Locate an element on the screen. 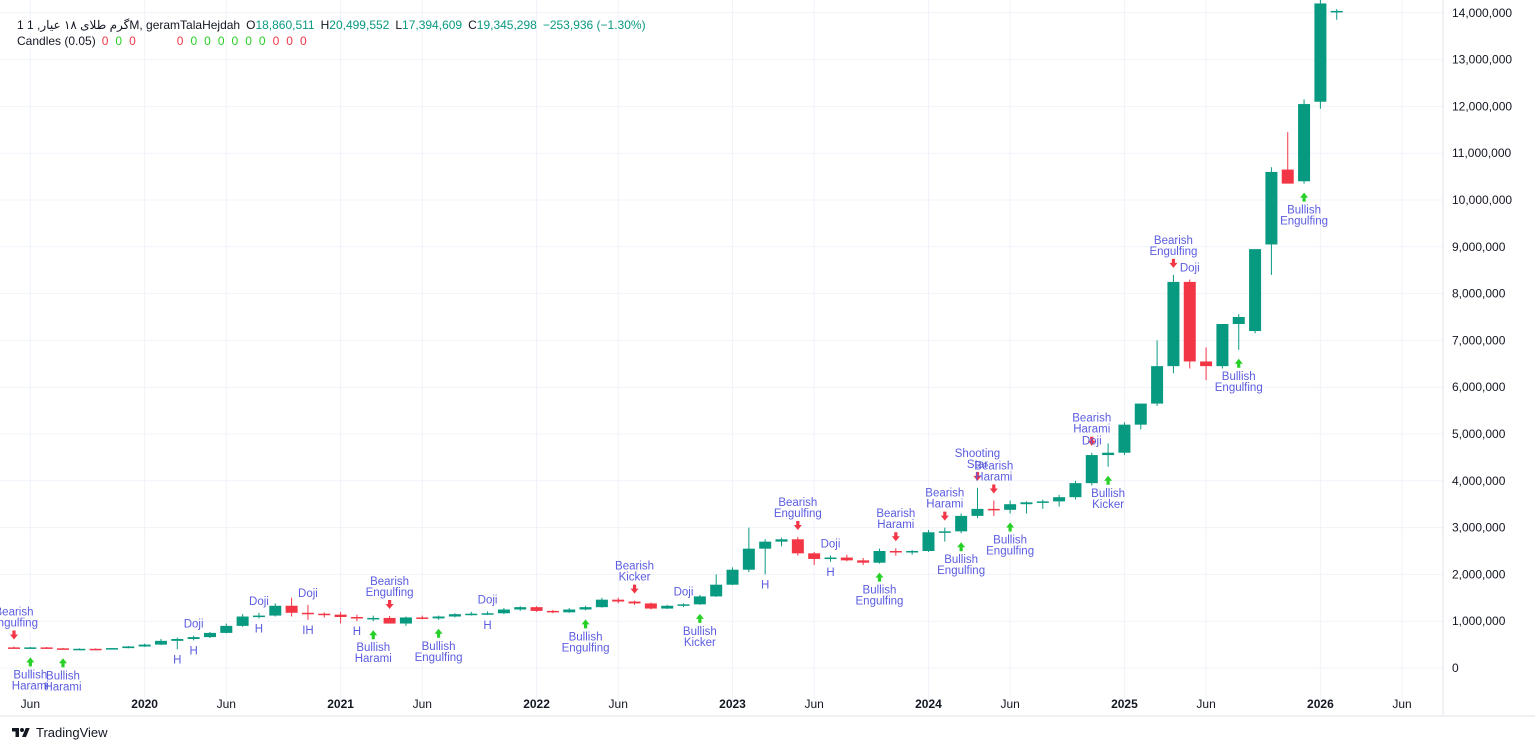 This screenshot has height=750, width=1535. price-tick-label: 12,000,000 is located at coordinates (1482, 106).